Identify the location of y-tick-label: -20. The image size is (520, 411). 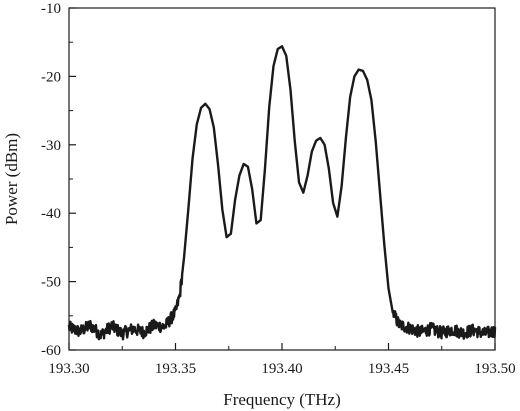
(51, 77).